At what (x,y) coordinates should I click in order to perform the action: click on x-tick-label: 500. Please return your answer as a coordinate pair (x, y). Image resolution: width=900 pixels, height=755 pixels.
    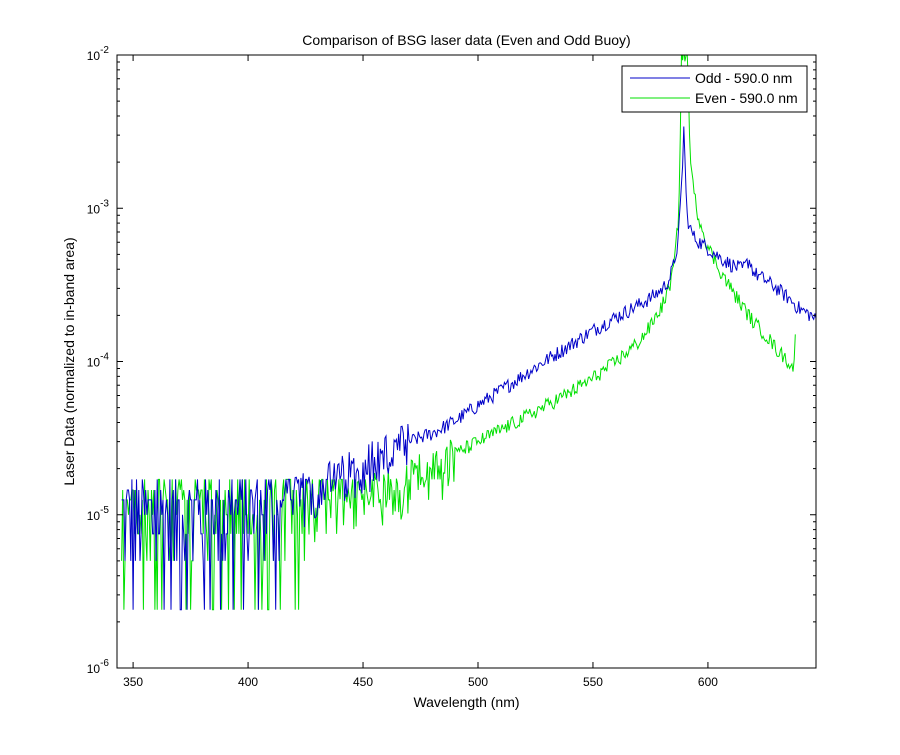
    Looking at the image, I should click on (478, 682).